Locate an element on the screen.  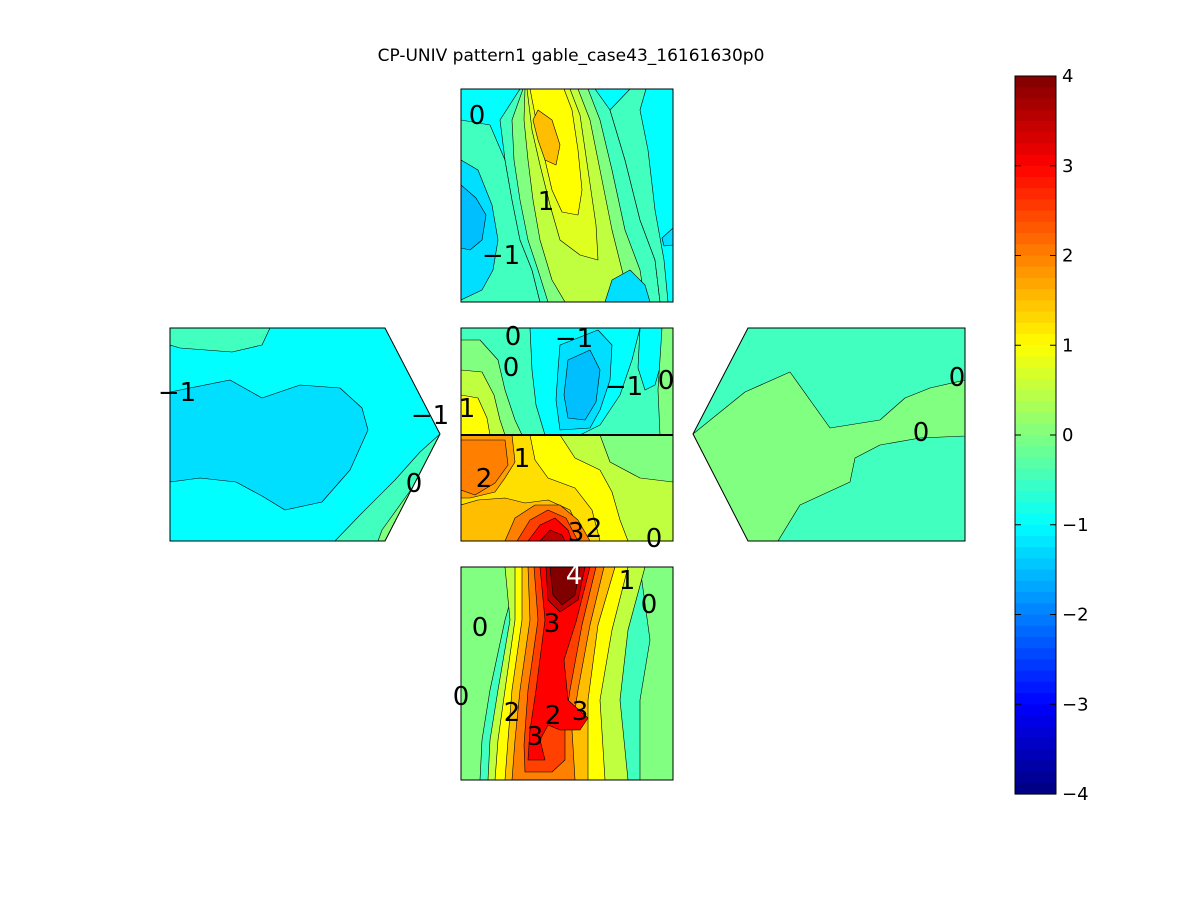
contour-labels-bottom: 4 1 0 0 3 0 2 2 3 3 is located at coordinates (555, 656).